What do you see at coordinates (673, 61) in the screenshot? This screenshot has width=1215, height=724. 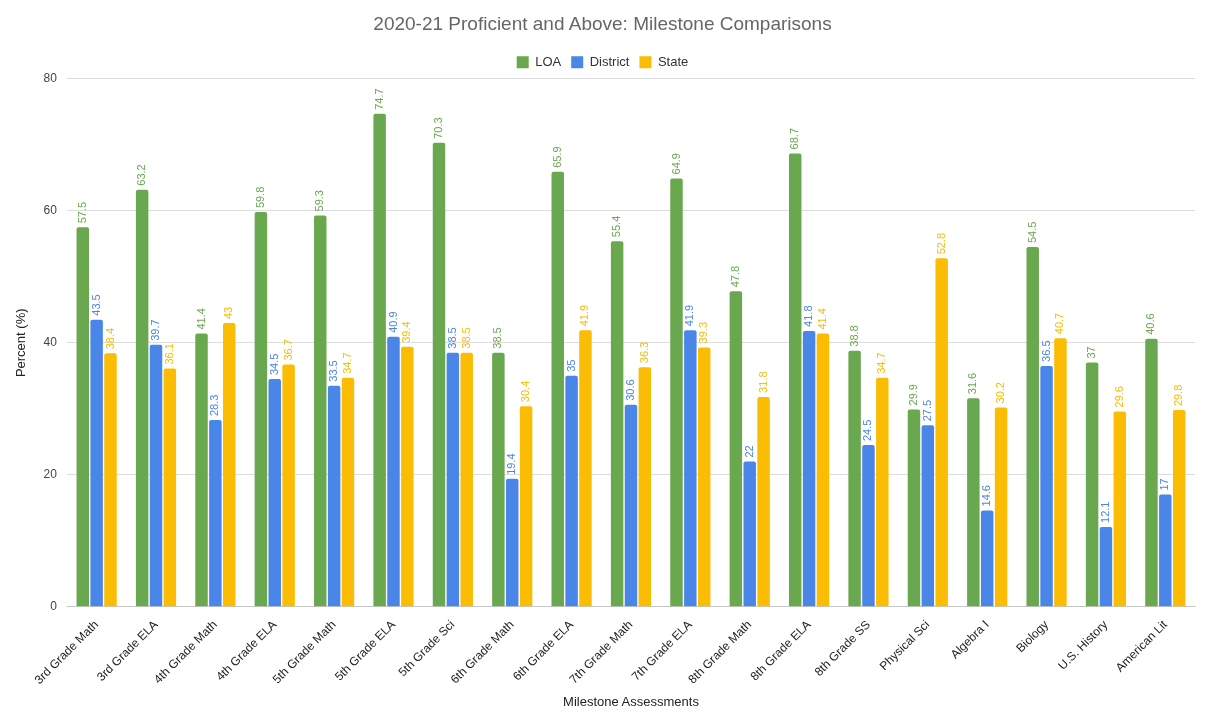 I see `legend-label: State` at bounding box center [673, 61].